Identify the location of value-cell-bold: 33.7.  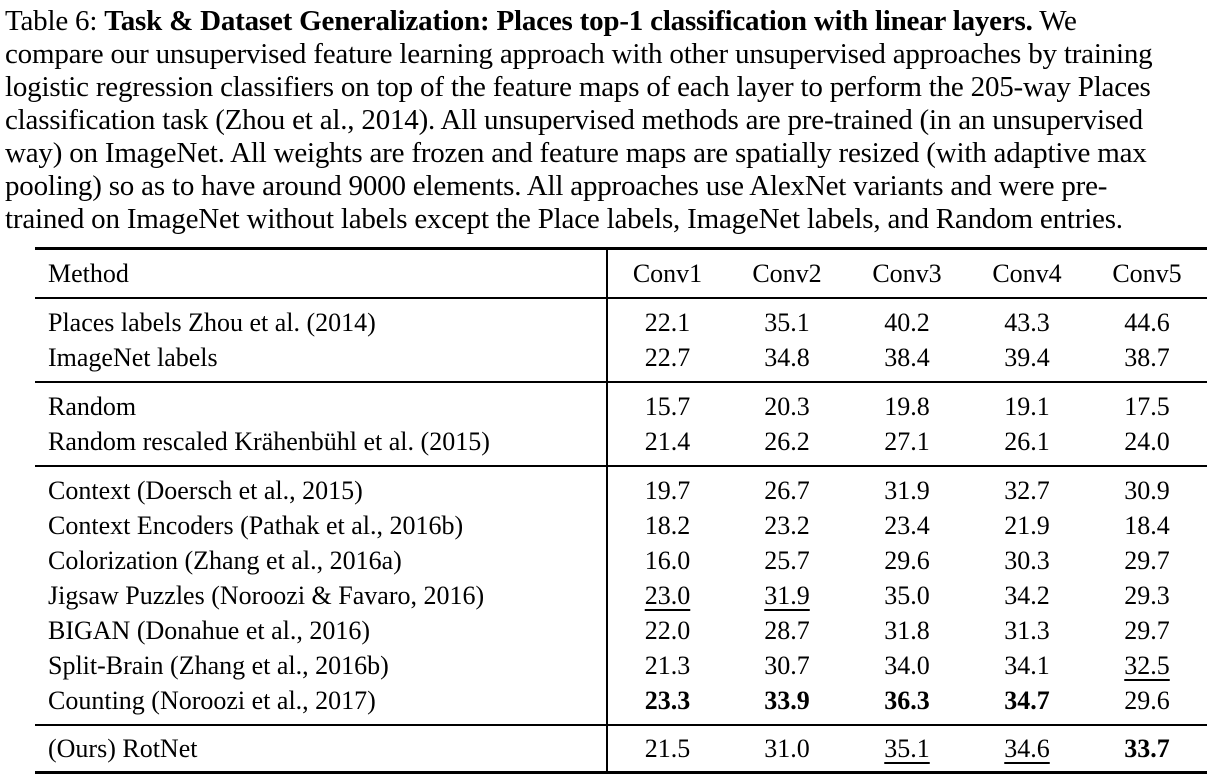
(1147, 748).